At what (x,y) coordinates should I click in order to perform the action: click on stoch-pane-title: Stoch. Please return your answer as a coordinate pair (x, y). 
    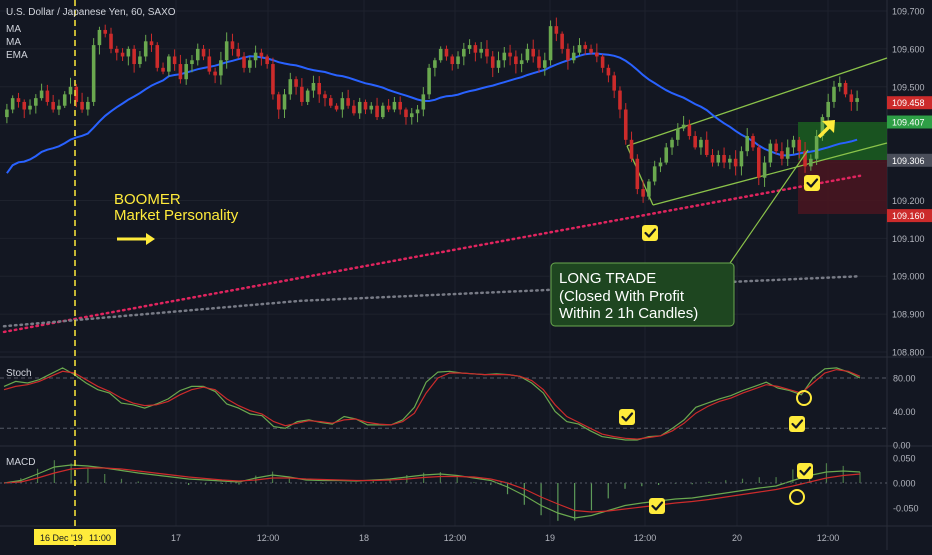
    Looking at the image, I should click on (19, 373).